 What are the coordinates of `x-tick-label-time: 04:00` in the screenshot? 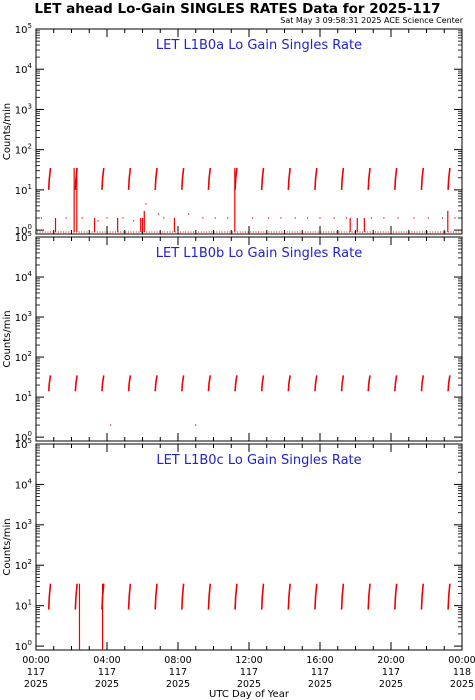 It's located at (106, 660).